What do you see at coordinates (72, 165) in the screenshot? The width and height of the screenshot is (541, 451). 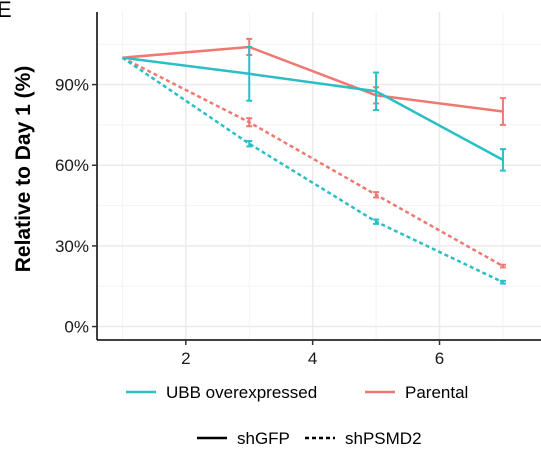 I see `y-tick-label: 60%` at bounding box center [72, 165].